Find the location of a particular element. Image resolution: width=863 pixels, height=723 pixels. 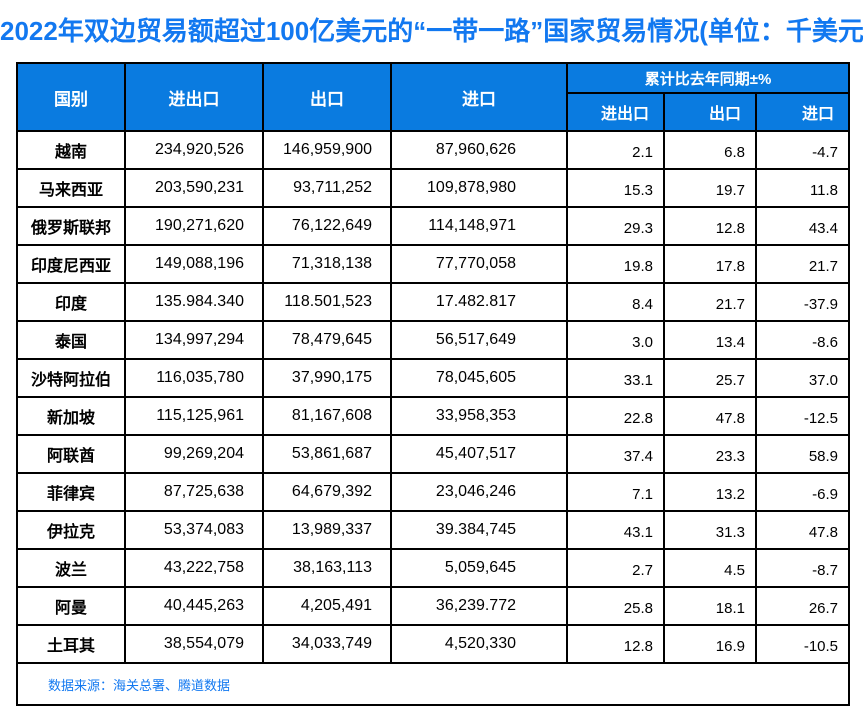

page-title: 2022年双边贸易额超过100亿美元的“一带一路”国家贸易情况(单位：千美元) is located at coordinates (431, 31).